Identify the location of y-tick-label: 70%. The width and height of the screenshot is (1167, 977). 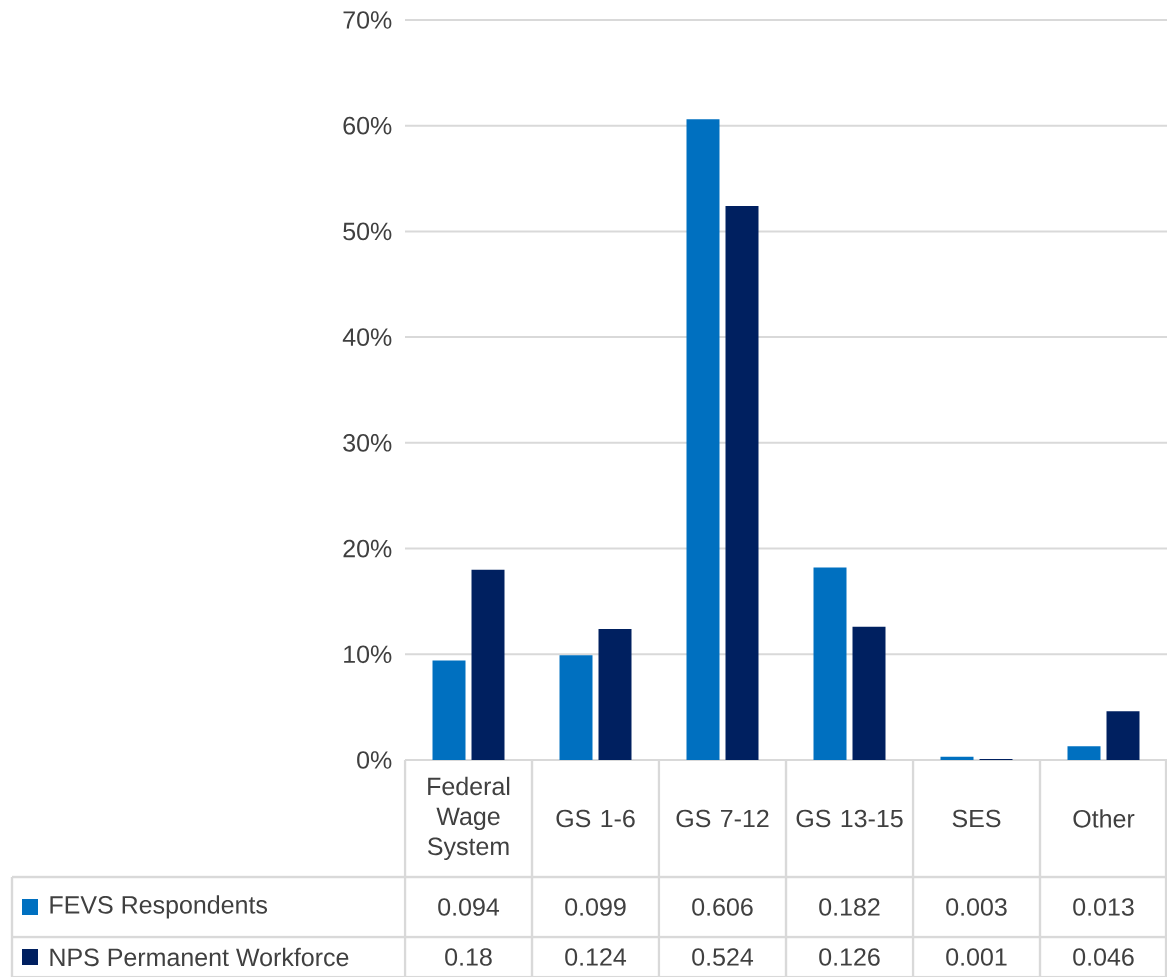
(367, 20).